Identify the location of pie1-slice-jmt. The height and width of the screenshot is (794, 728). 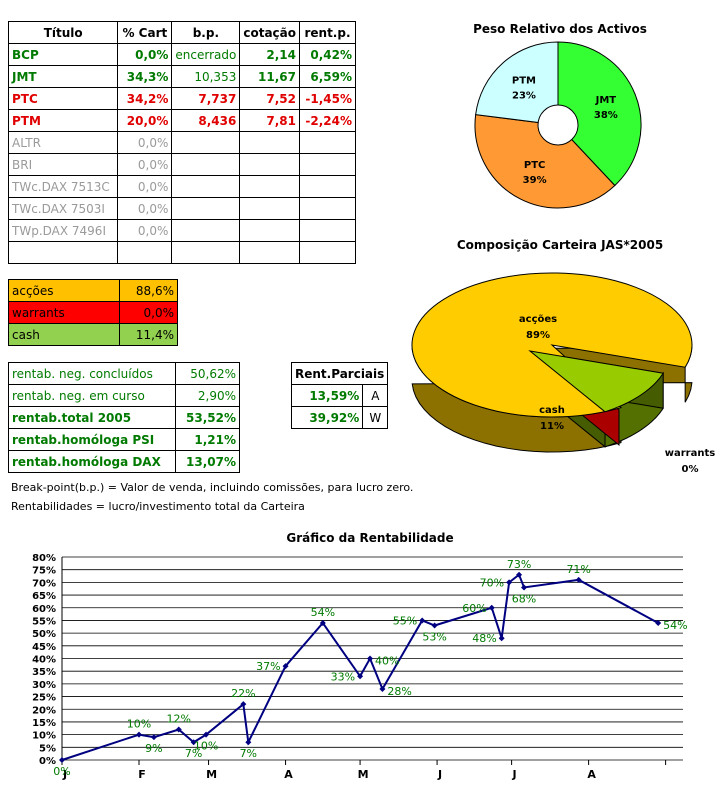
(599, 114).